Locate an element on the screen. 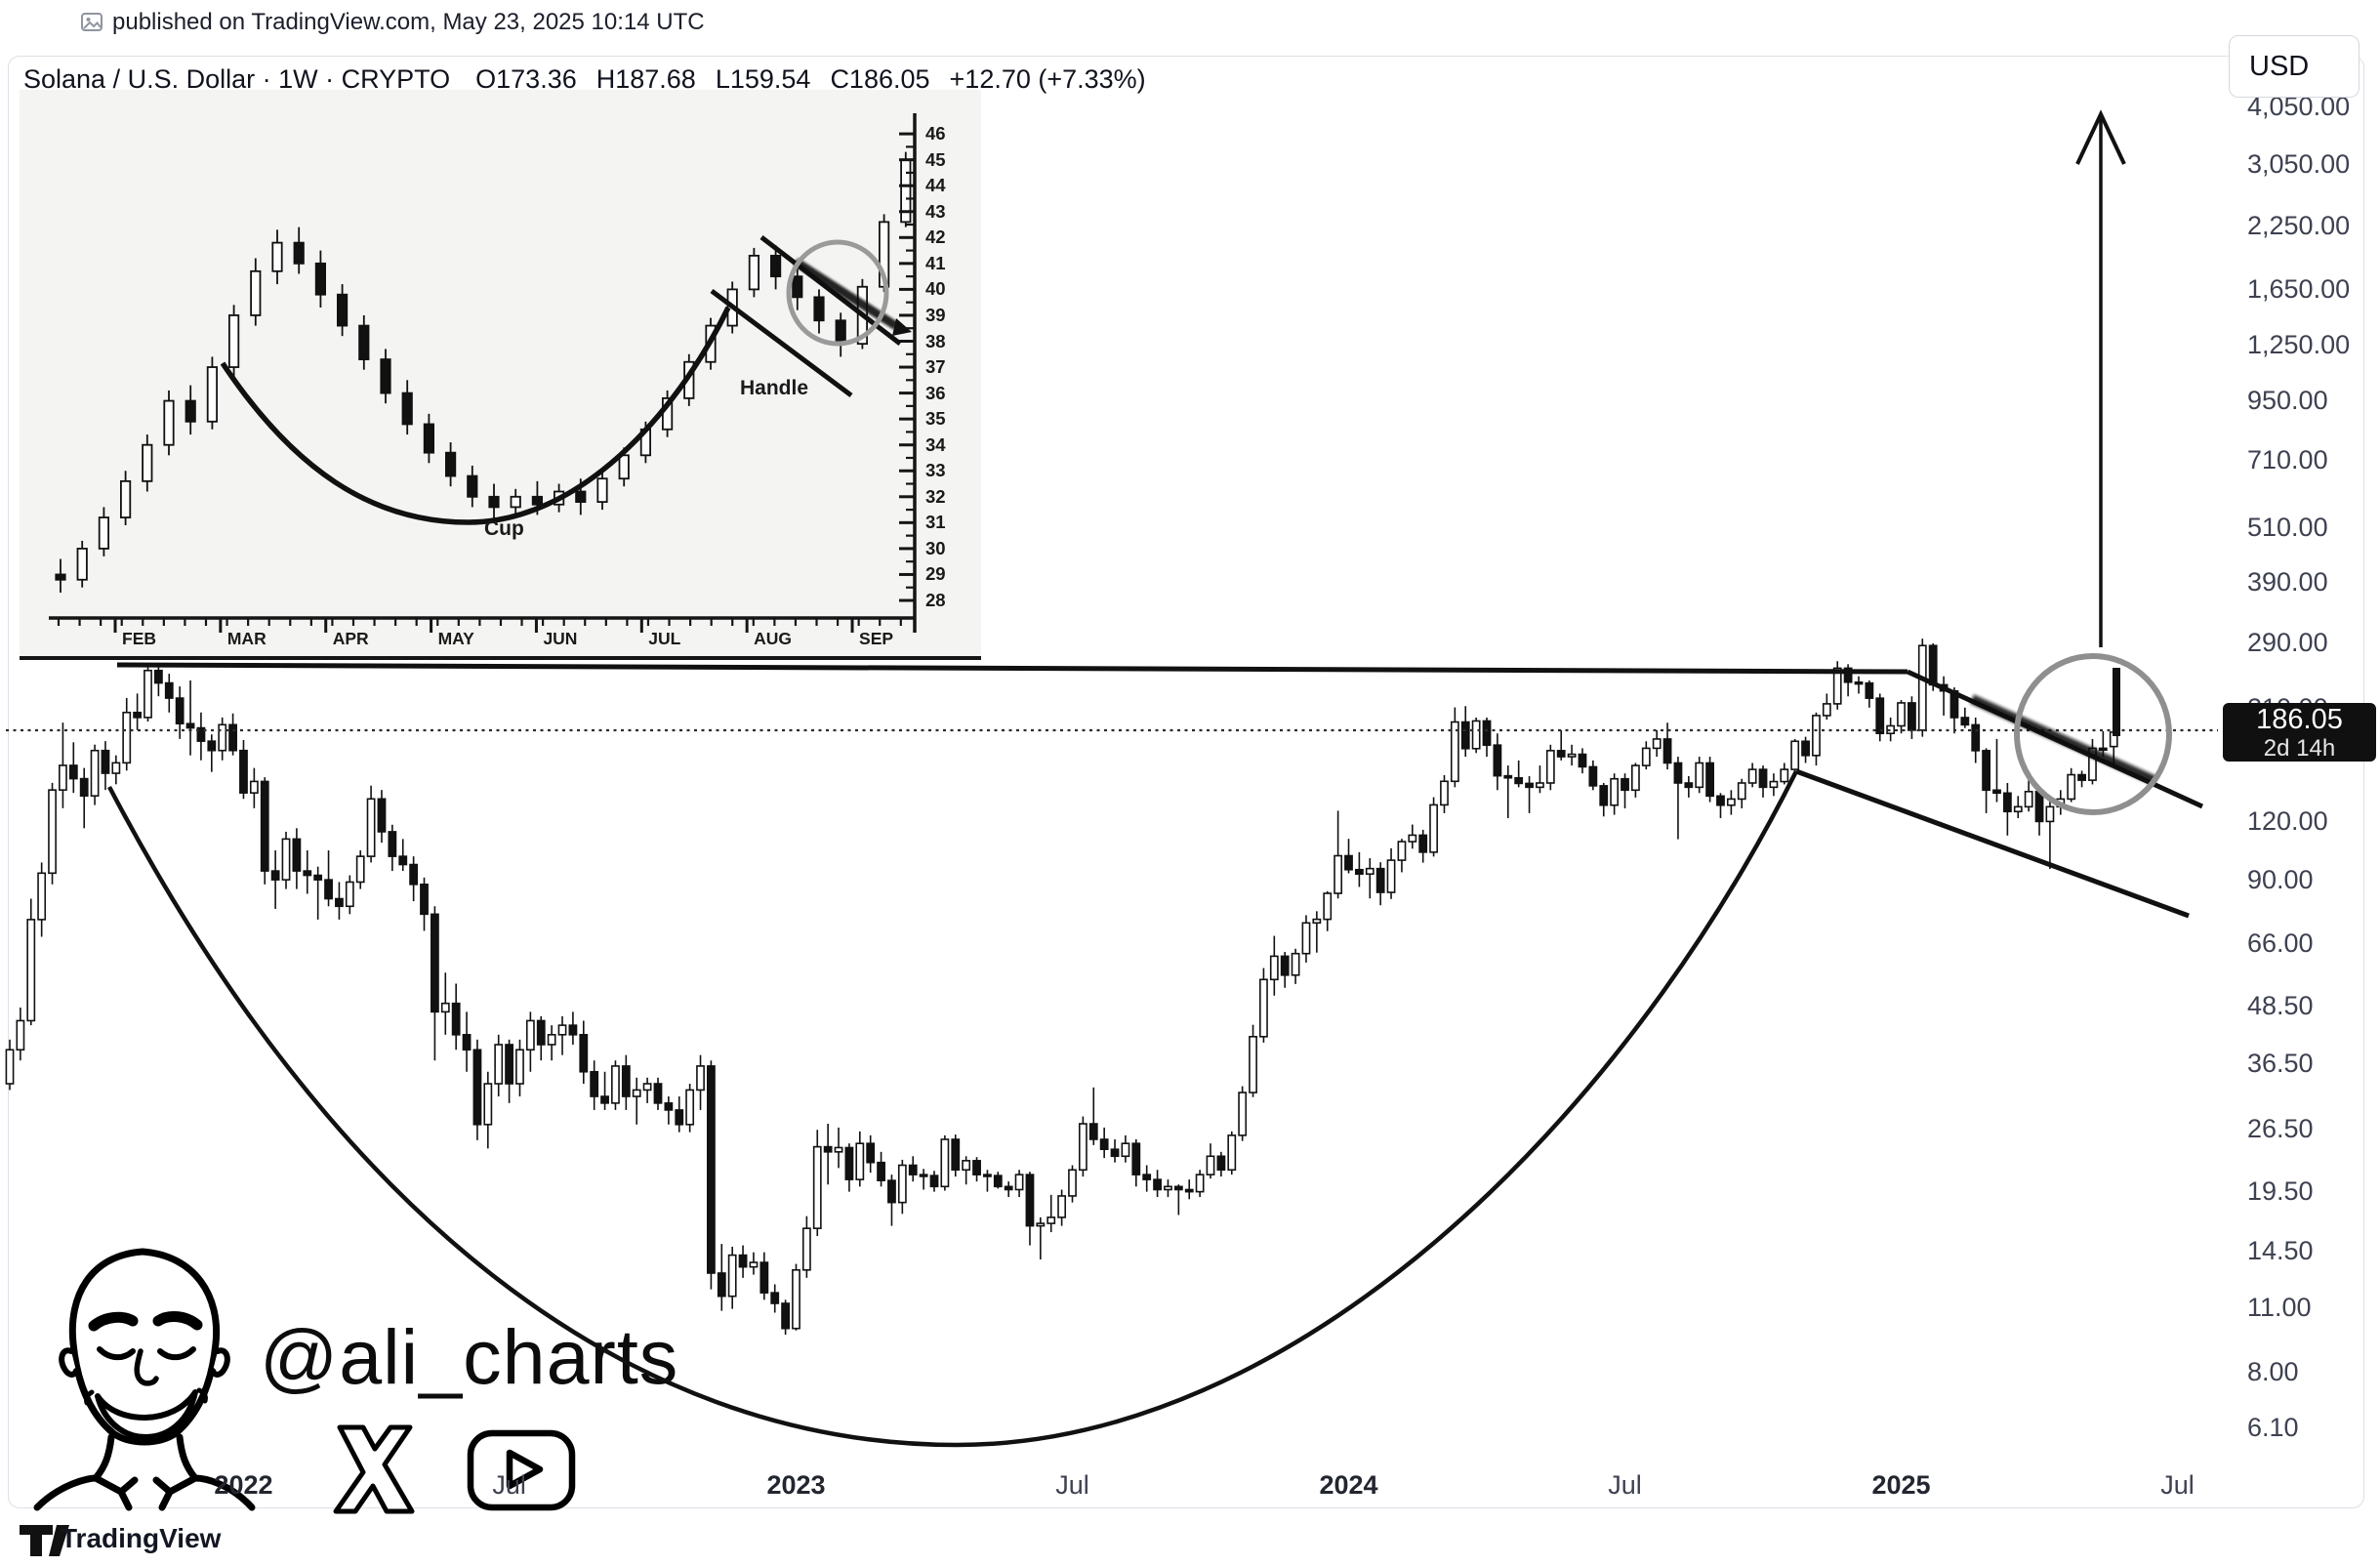 This screenshot has height=1566, width=2380. ohlc-high: H187.68 is located at coordinates (645, 79).